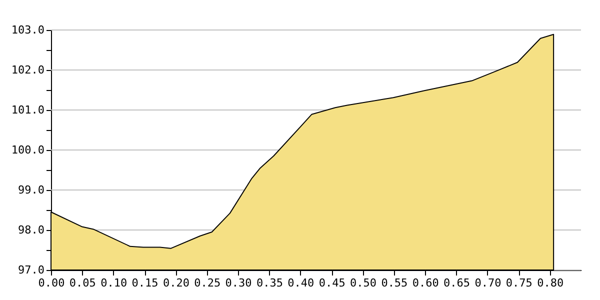 The width and height of the screenshot is (600, 300). Describe the element at coordinates (394, 283) in the screenshot. I see `x-tick-label: 0.55` at that location.